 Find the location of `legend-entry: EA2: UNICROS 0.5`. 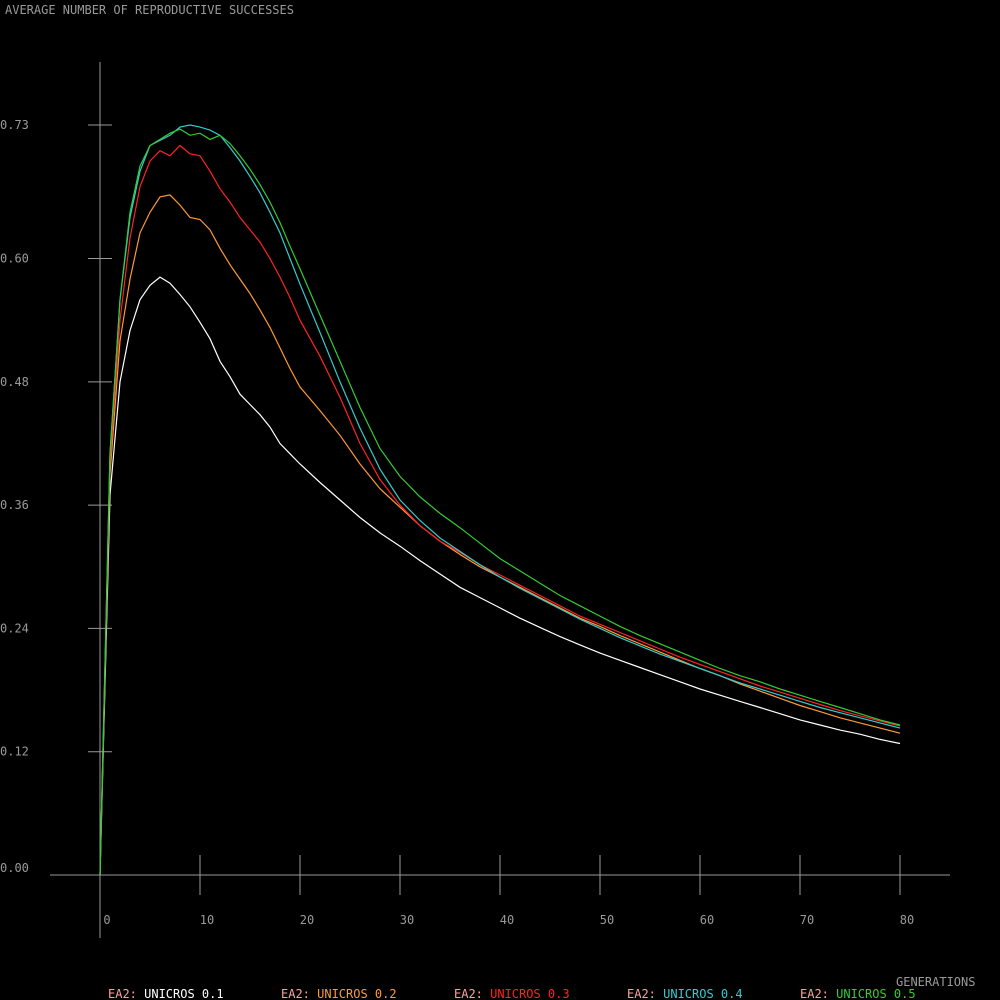

legend-entry: EA2: UNICROS 0.5 is located at coordinates (858, 993).